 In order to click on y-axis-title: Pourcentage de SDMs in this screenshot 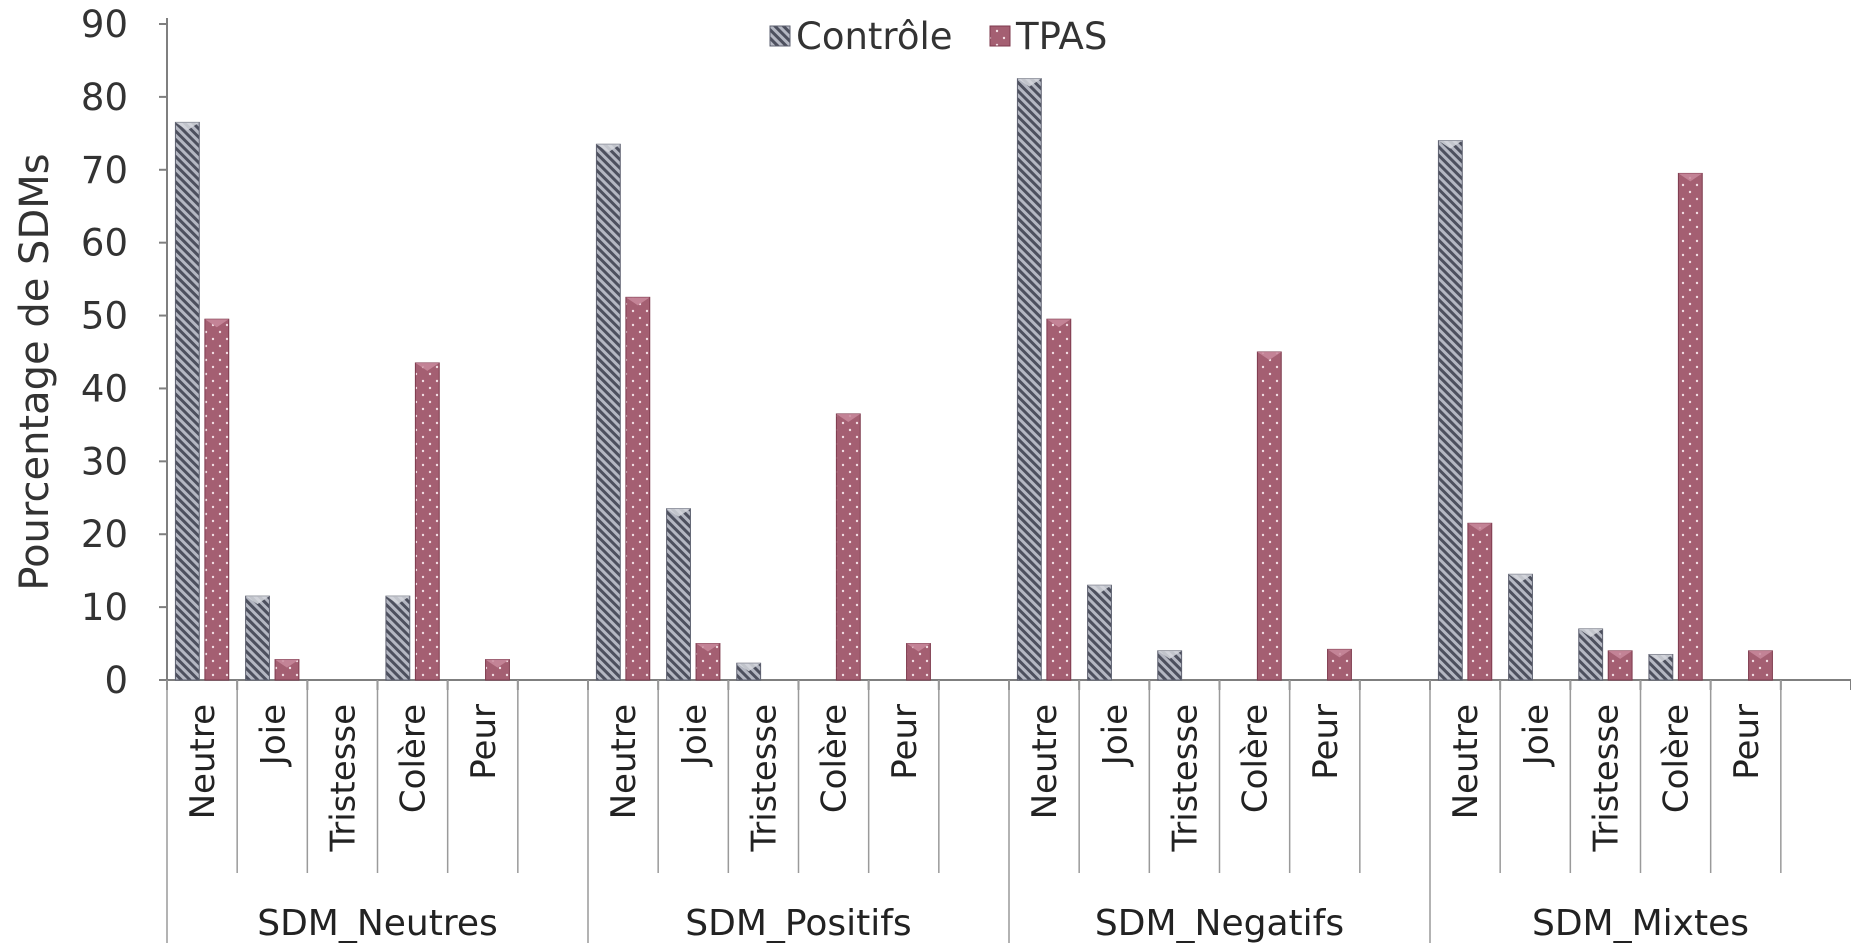, I will do `click(35, 371)`.